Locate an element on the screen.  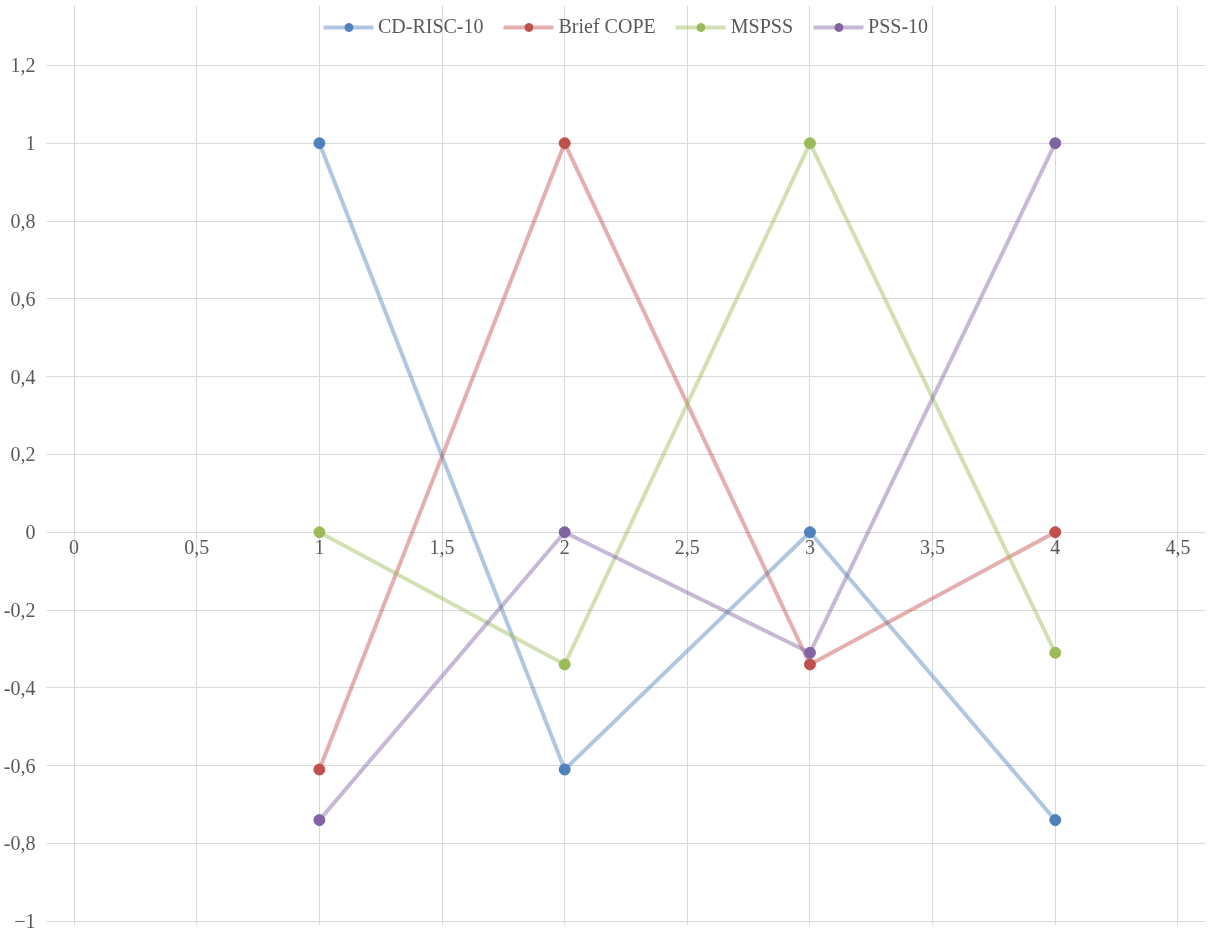
x-tick-label: 3,5 is located at coordinates (933, 547).